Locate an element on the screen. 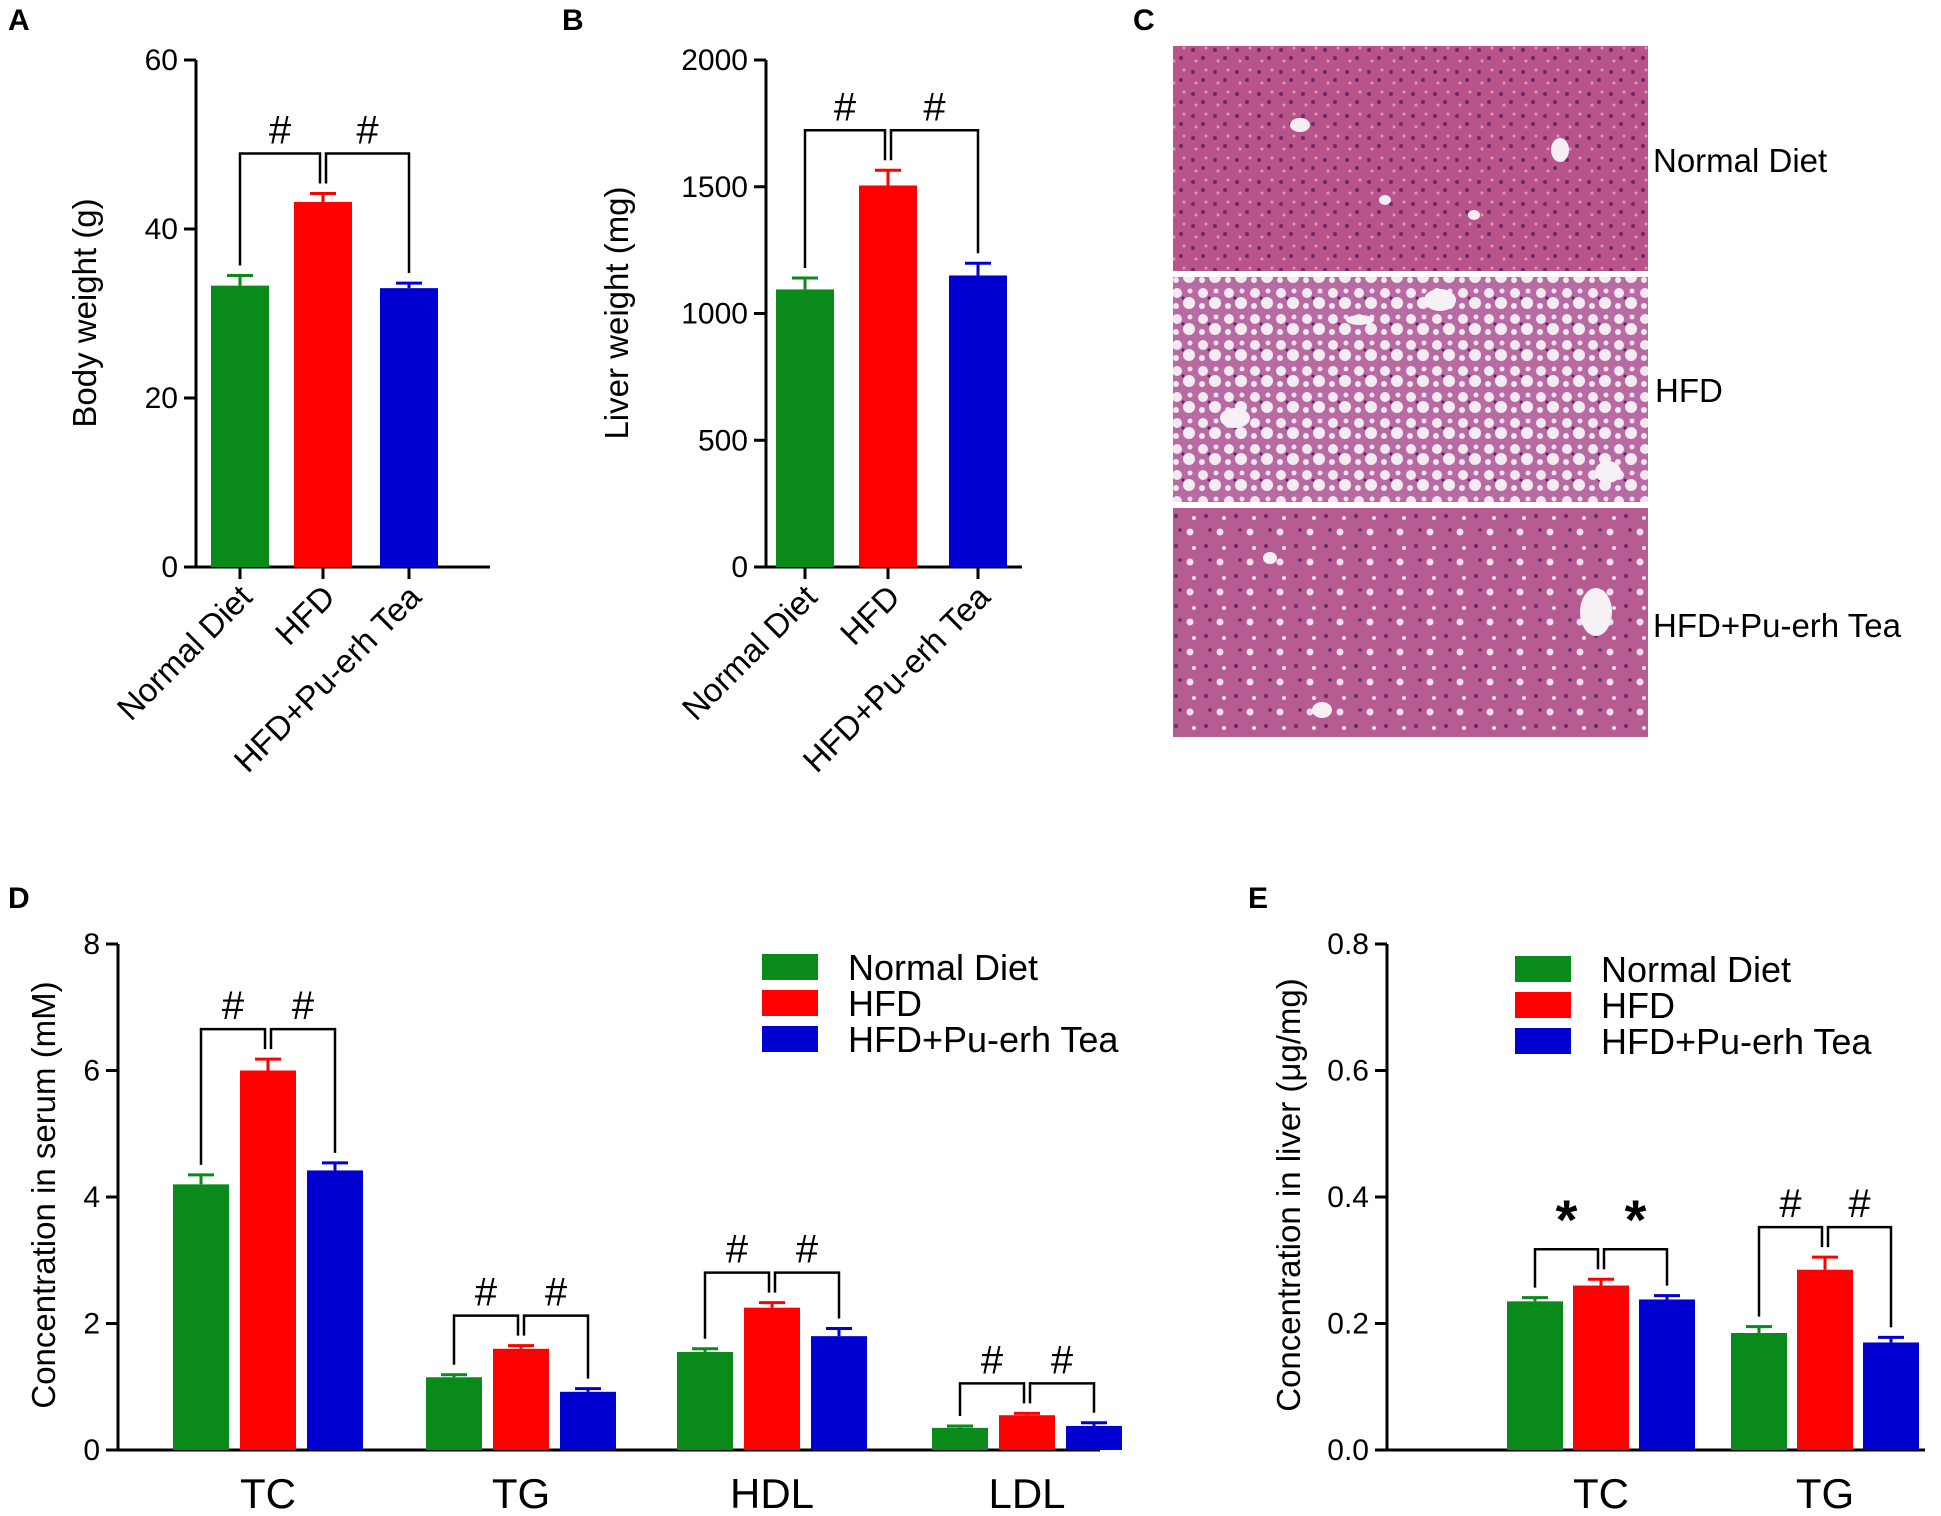 Image resolution: width=1941 pixels, height=1516 pixels. y-tick-label: 0.2 is located at coordinates (1348, 1324).